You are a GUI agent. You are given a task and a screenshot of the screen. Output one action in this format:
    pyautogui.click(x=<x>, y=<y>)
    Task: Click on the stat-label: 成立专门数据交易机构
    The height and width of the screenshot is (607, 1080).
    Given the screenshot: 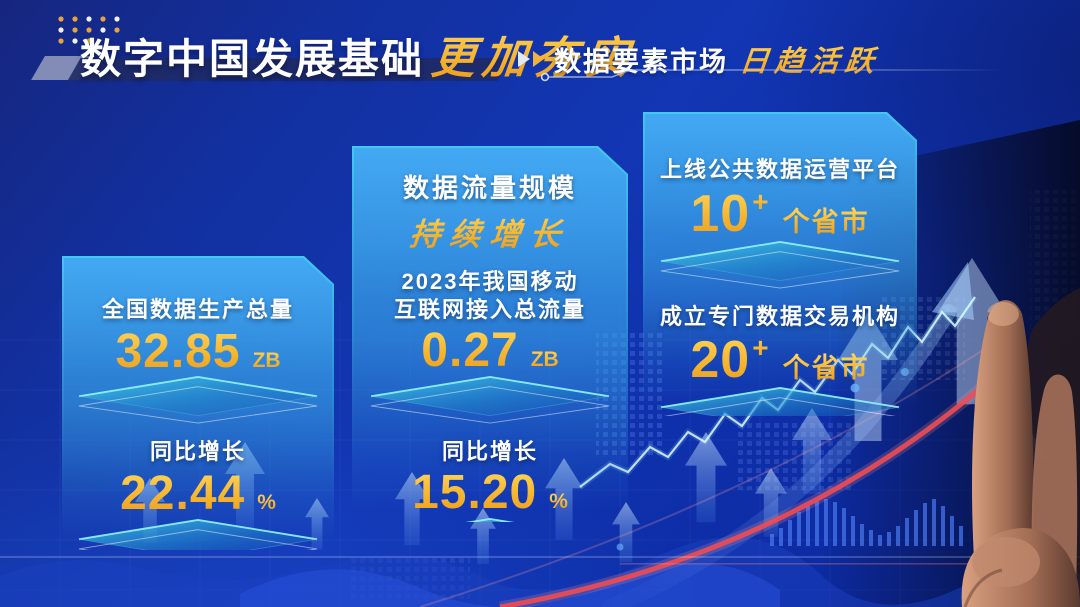 What is the action you would take?
    pyautogui.click(x=779, y=316)
    